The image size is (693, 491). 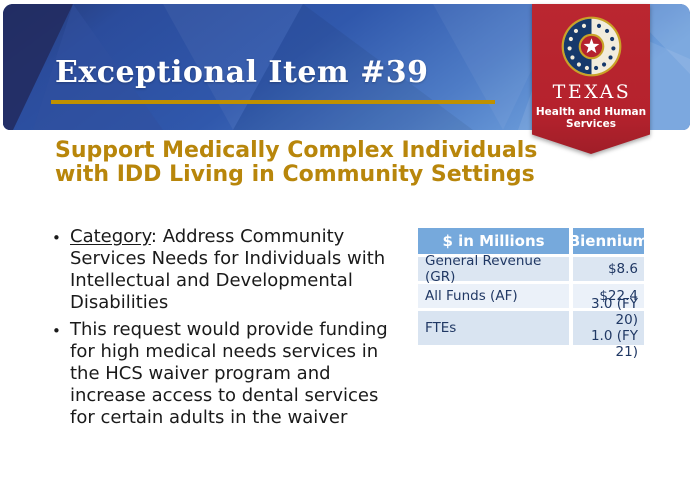 I want to click on table-row-value: 3.0 (FY 20) 1.0 (FY 21), so click(x=608, y=328).